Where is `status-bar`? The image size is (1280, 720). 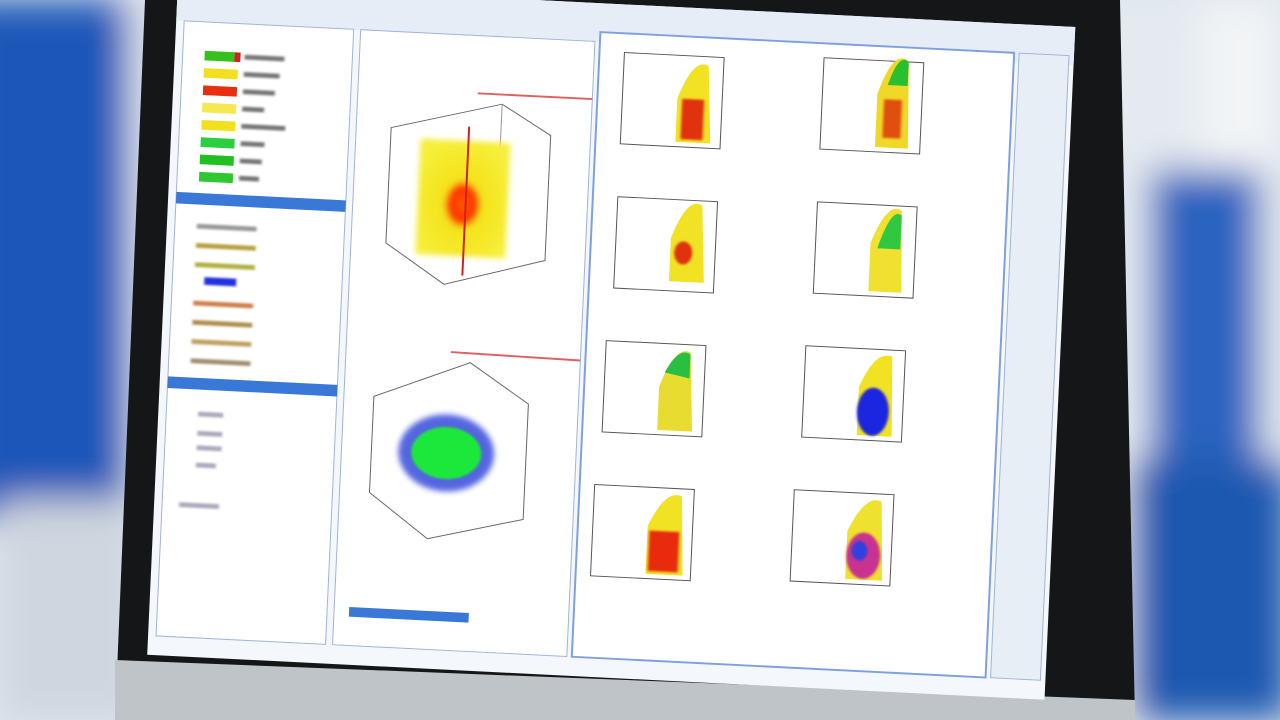 status-bar is located at coordinates (408, 615).